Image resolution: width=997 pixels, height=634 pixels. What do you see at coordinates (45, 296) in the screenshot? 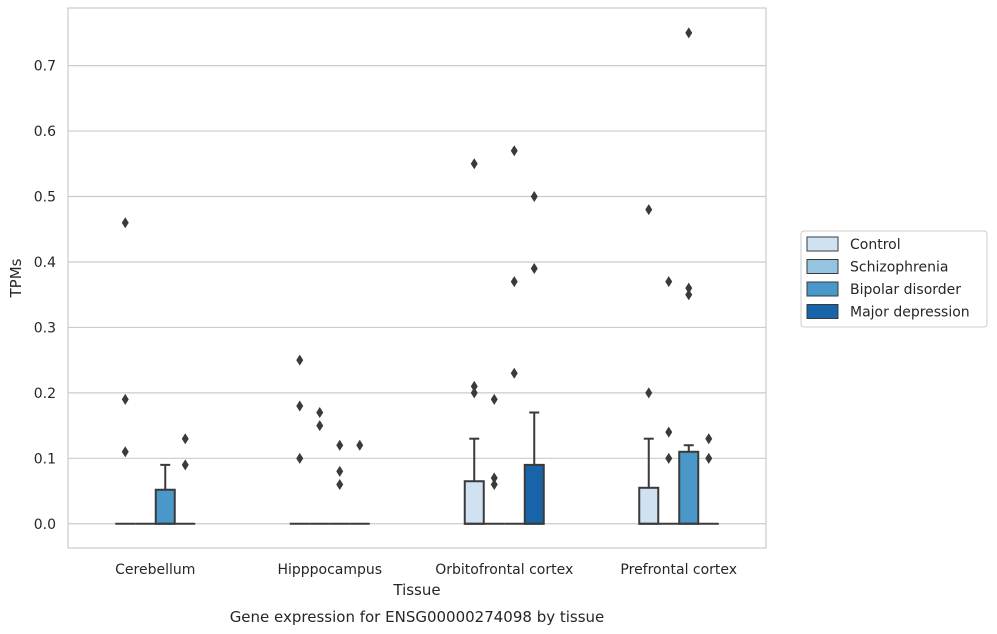
I see `y-tick-labels: 0.0 0.1 0.2 0.3 0.4 0.5 0.6 0.7` at bounding box center [45, 296].